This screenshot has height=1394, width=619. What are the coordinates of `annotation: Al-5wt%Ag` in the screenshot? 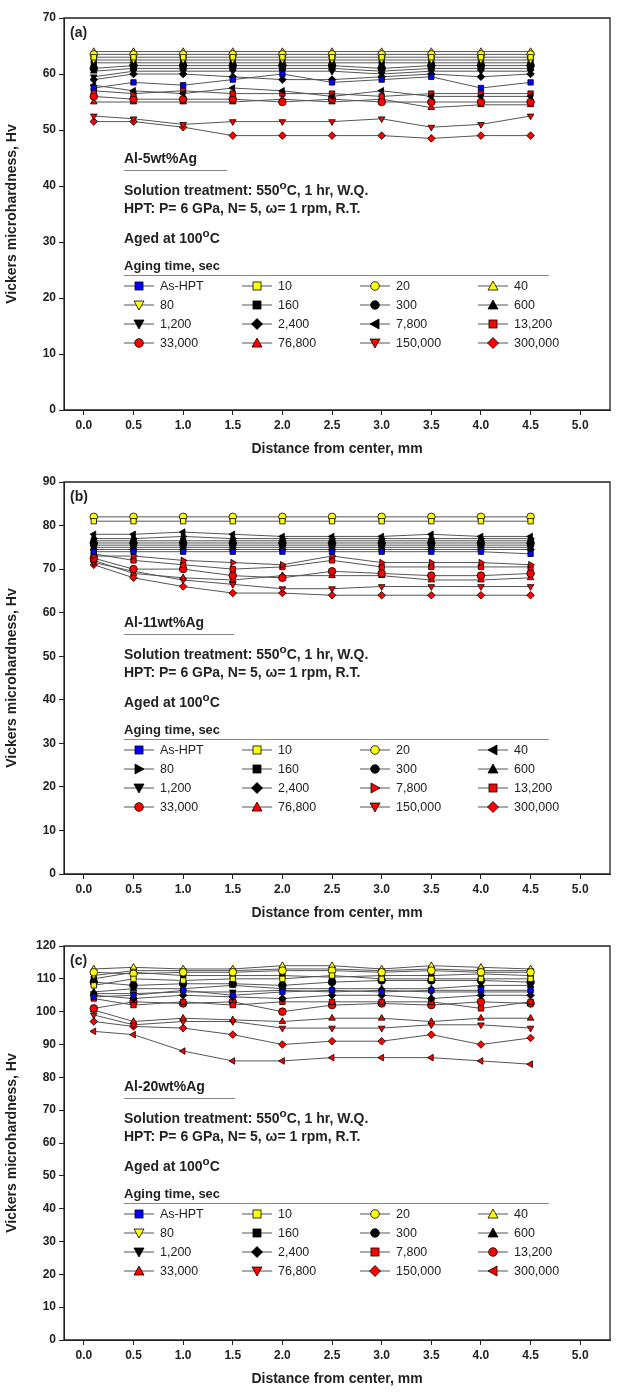 It's located at (176, 160).